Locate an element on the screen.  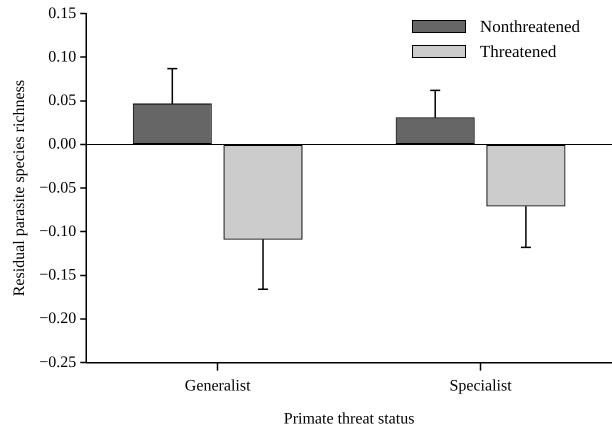
y-tick-label: 0.15 is located at coordinates (62, 13).